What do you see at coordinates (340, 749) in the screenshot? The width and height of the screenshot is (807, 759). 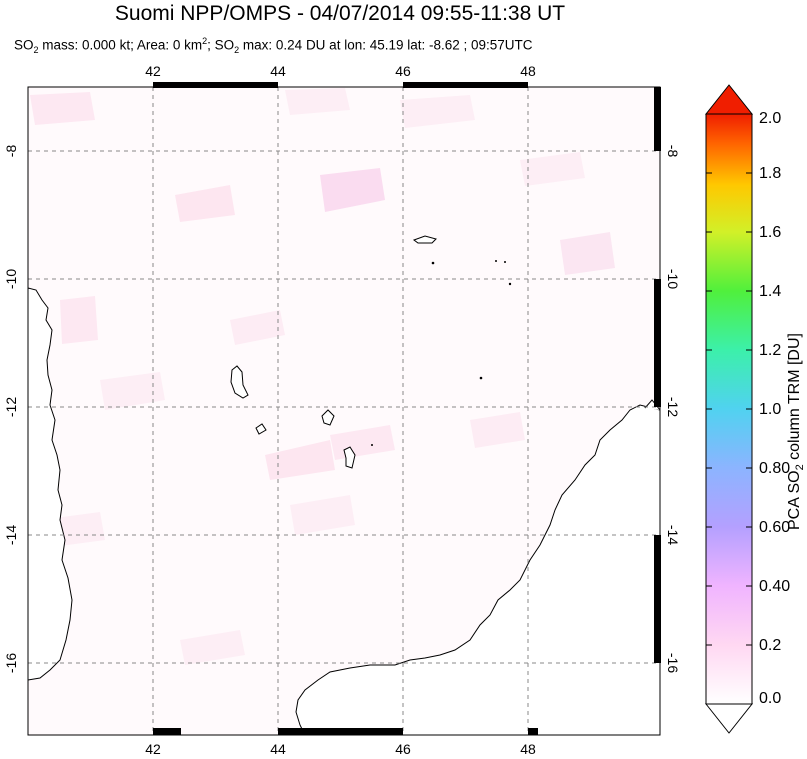 I see `lon-labels-bottom: 42 44 46 48` at bounding box center [340, 749].